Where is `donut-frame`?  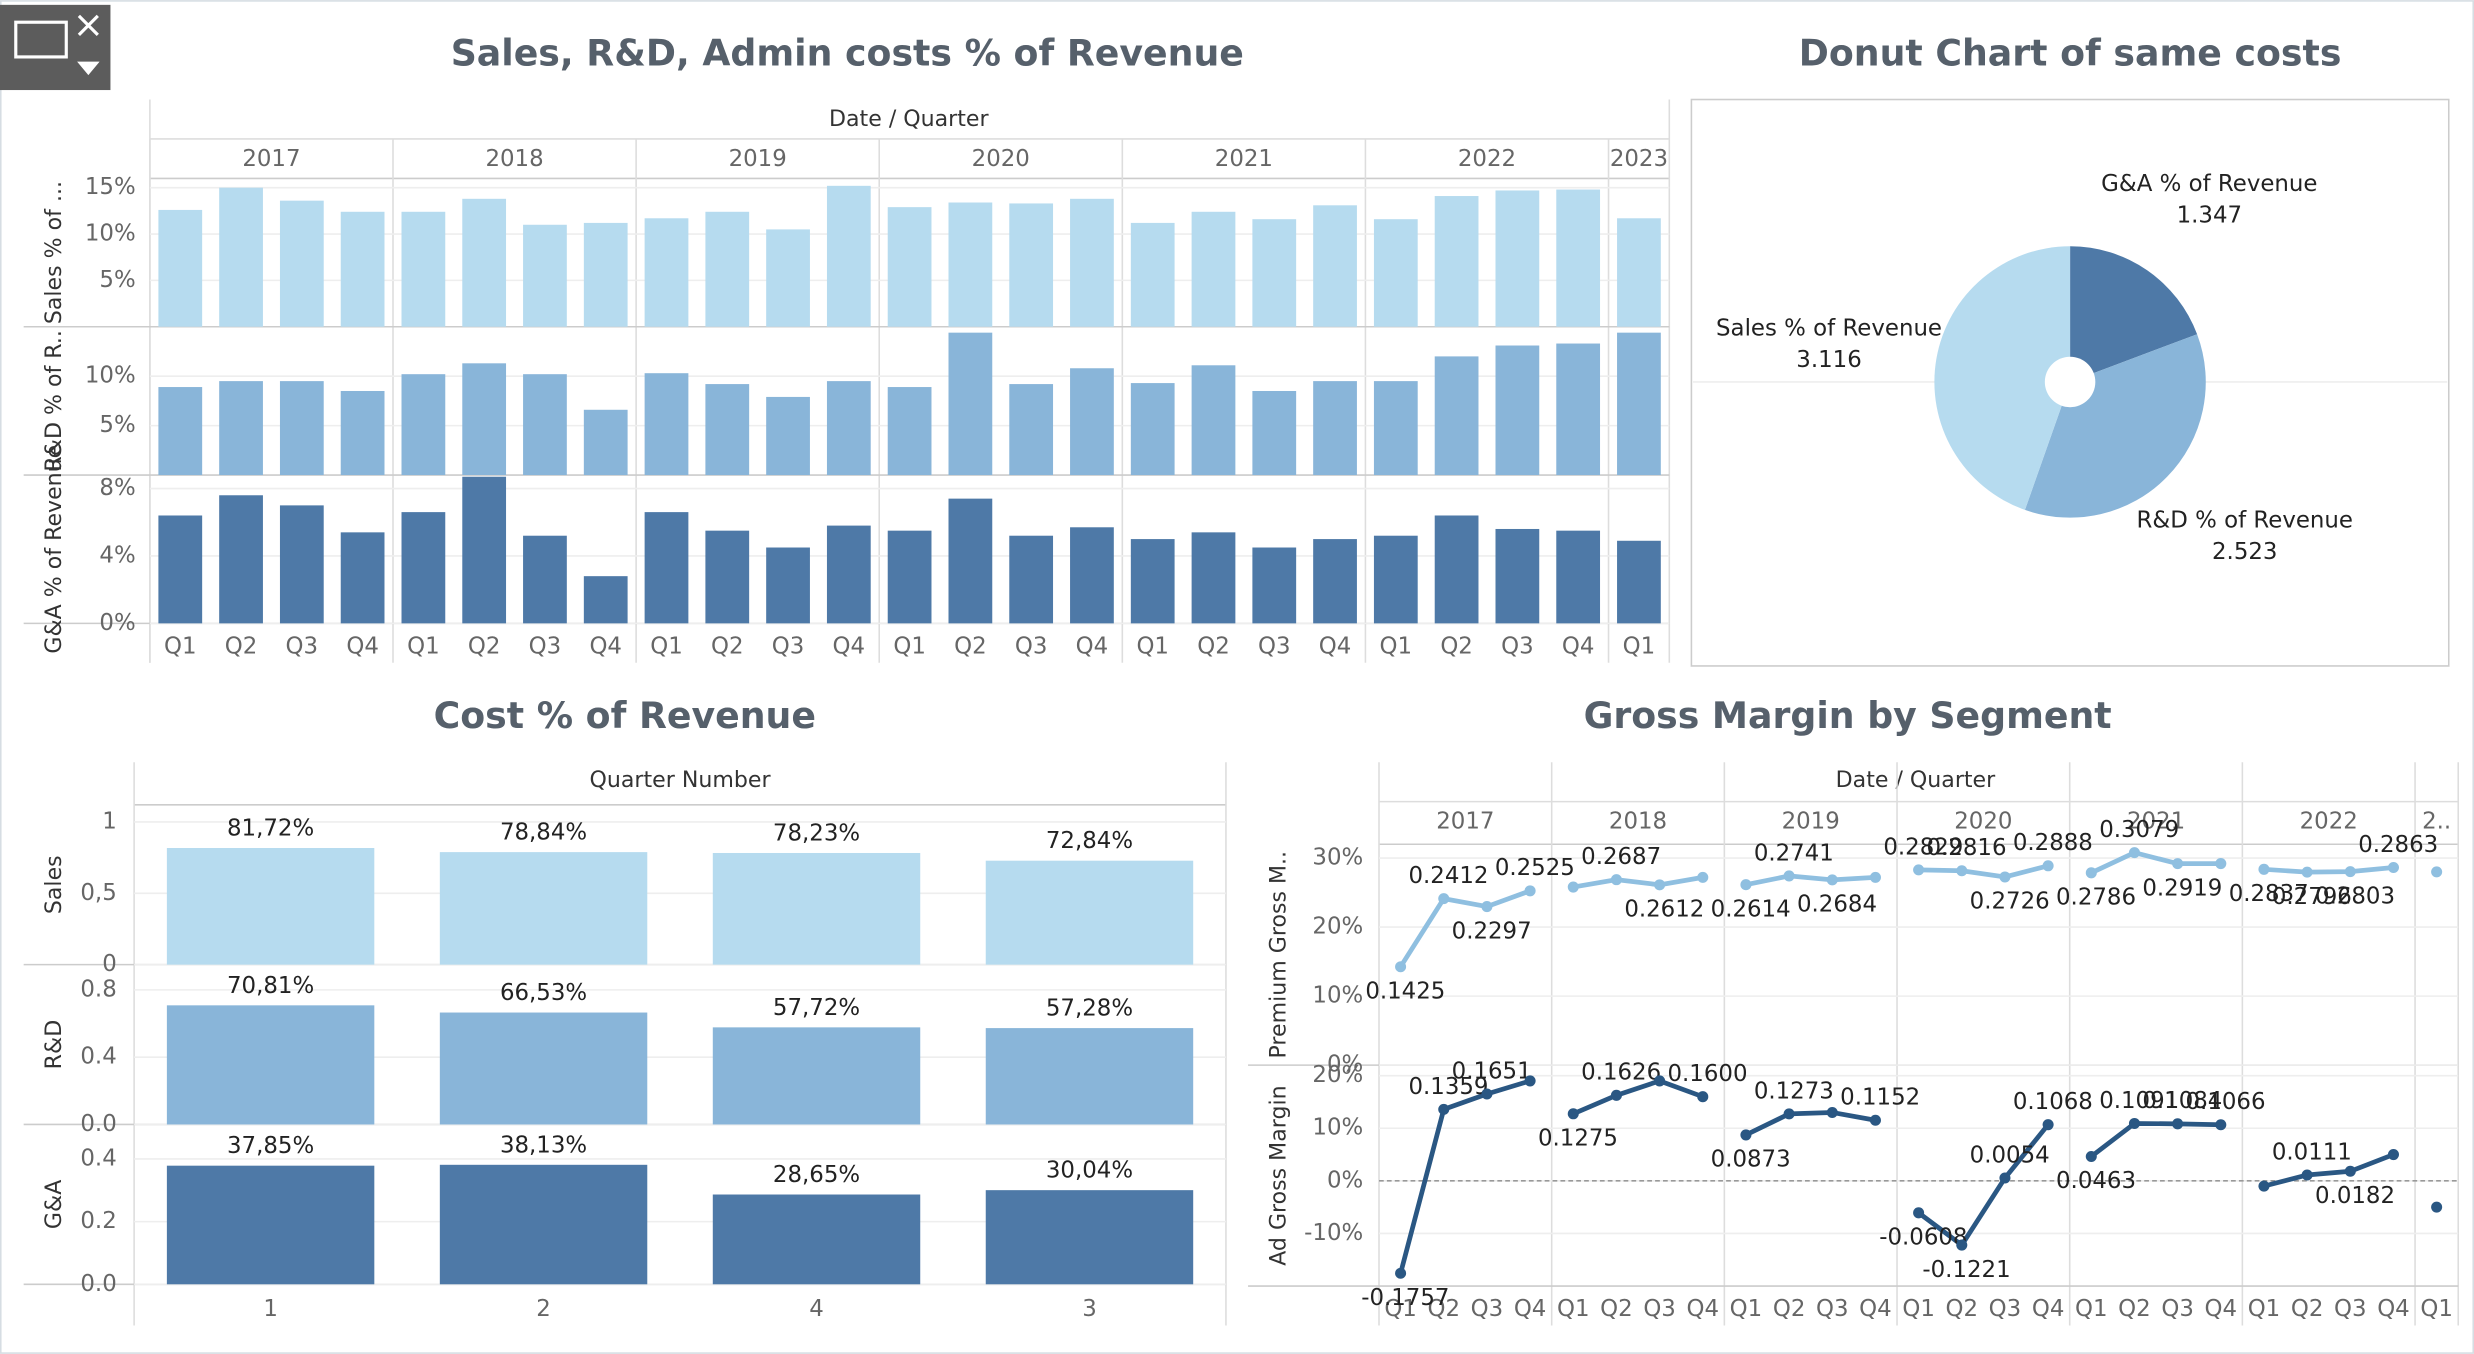
donut-frame is located at coordinates (2070, 382).